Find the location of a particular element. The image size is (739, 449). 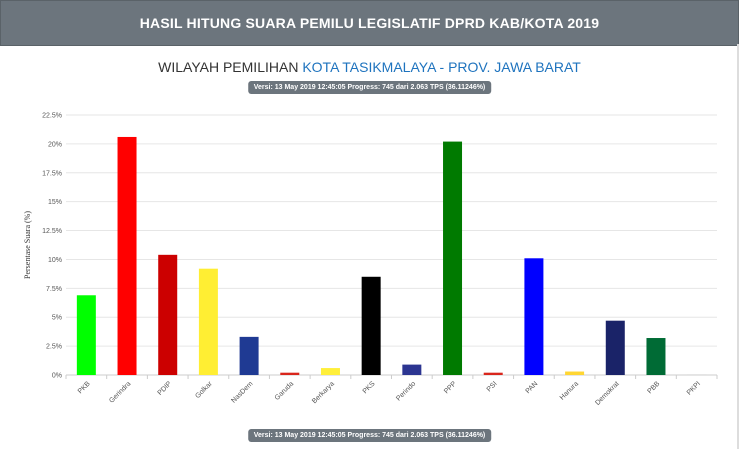

bar-garuda is located at coordinates (290, 373).